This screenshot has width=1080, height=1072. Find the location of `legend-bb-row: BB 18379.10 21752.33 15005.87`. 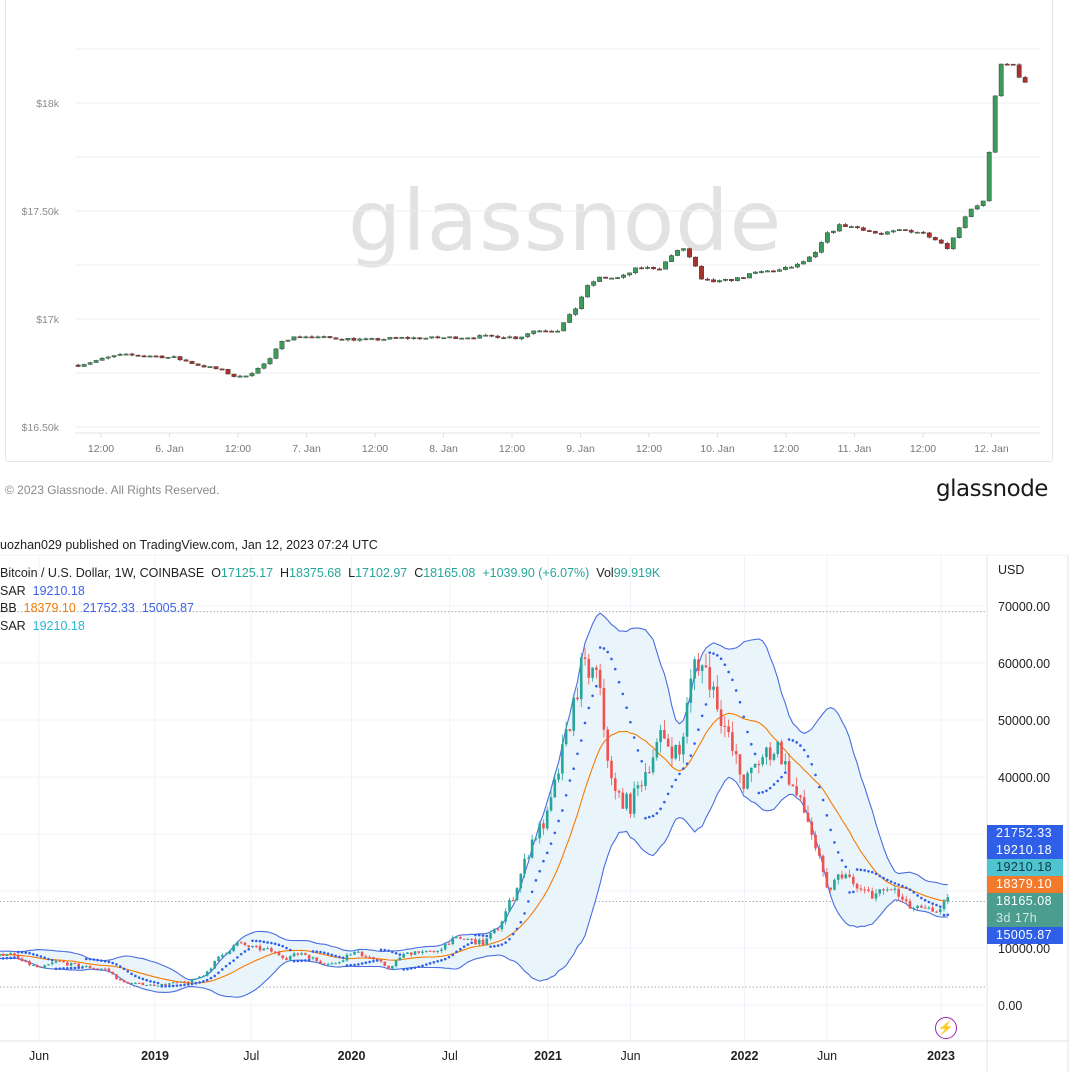

legend-bb-row: BB 18379.10 21752.33 15005.87 is located at coordinates (330, 609).